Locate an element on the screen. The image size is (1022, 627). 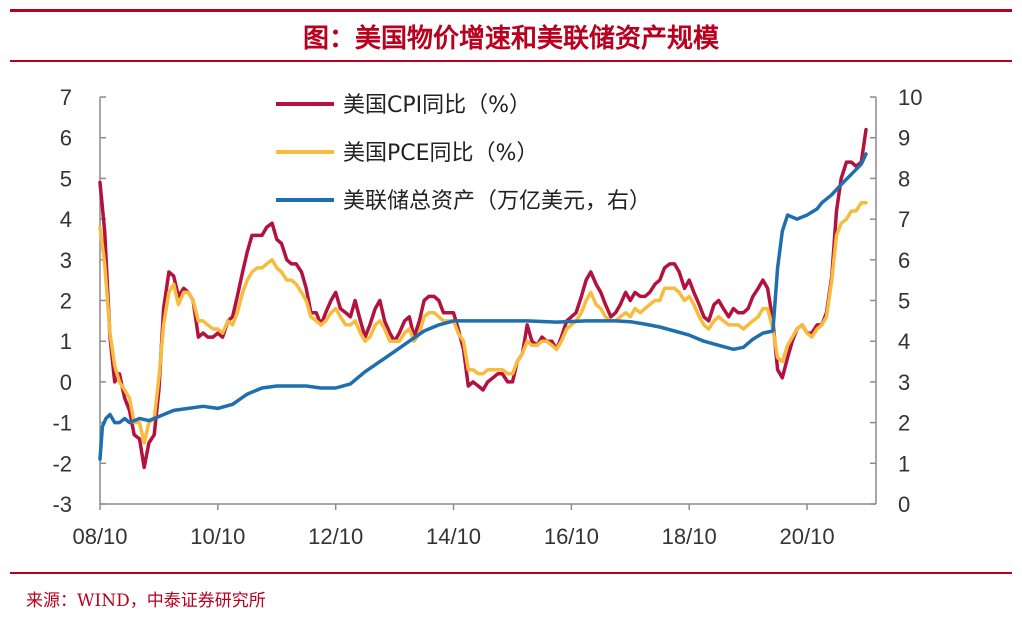
left-tick-label: 4 is located at coordinates (66, 219).